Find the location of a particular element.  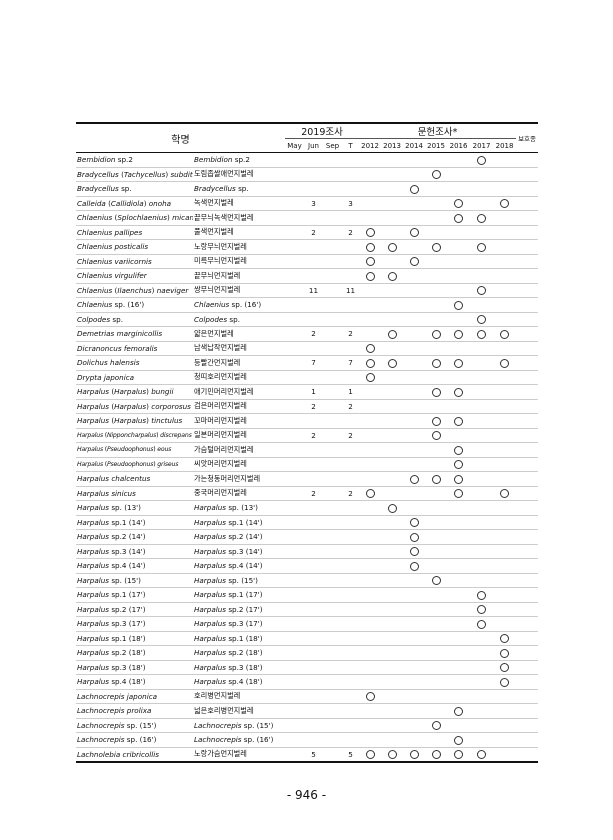

cell-t: 1 is located at coordinates (351, 392).